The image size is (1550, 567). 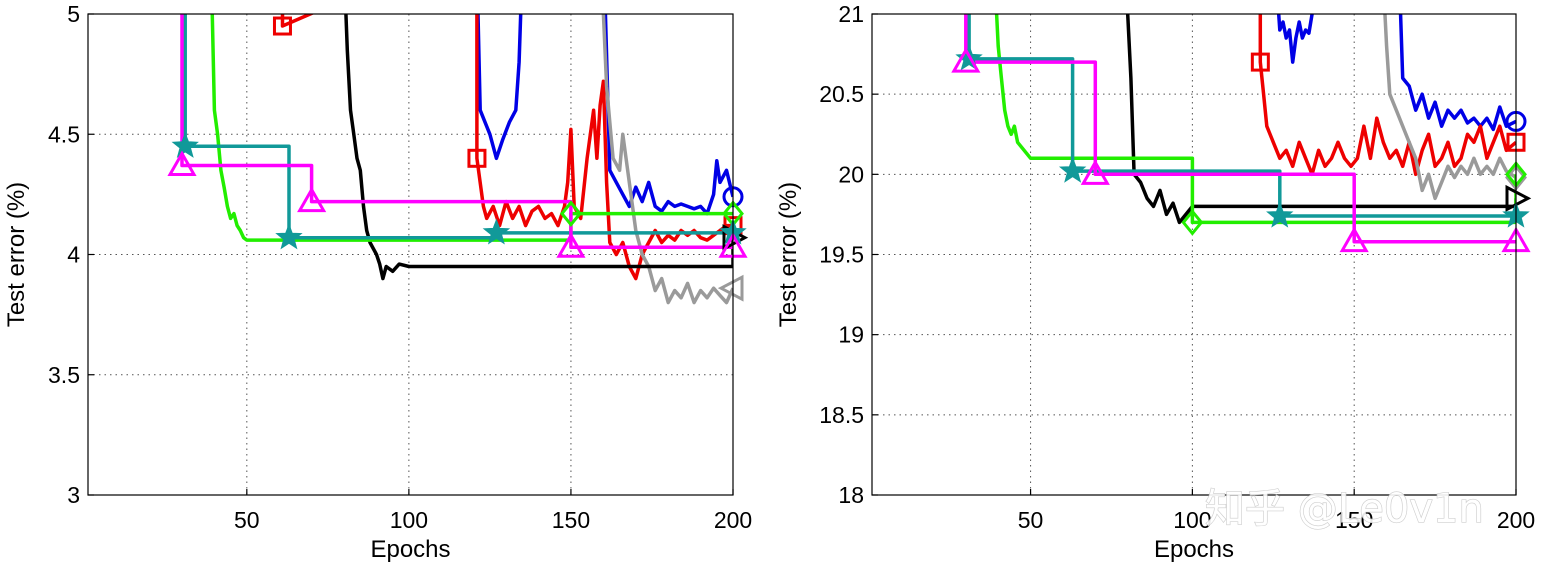 What do you see at coordinates (64, 375) in the screenshot?
I see `y-tick-label: 3.5` at bounding box center [64, 375].